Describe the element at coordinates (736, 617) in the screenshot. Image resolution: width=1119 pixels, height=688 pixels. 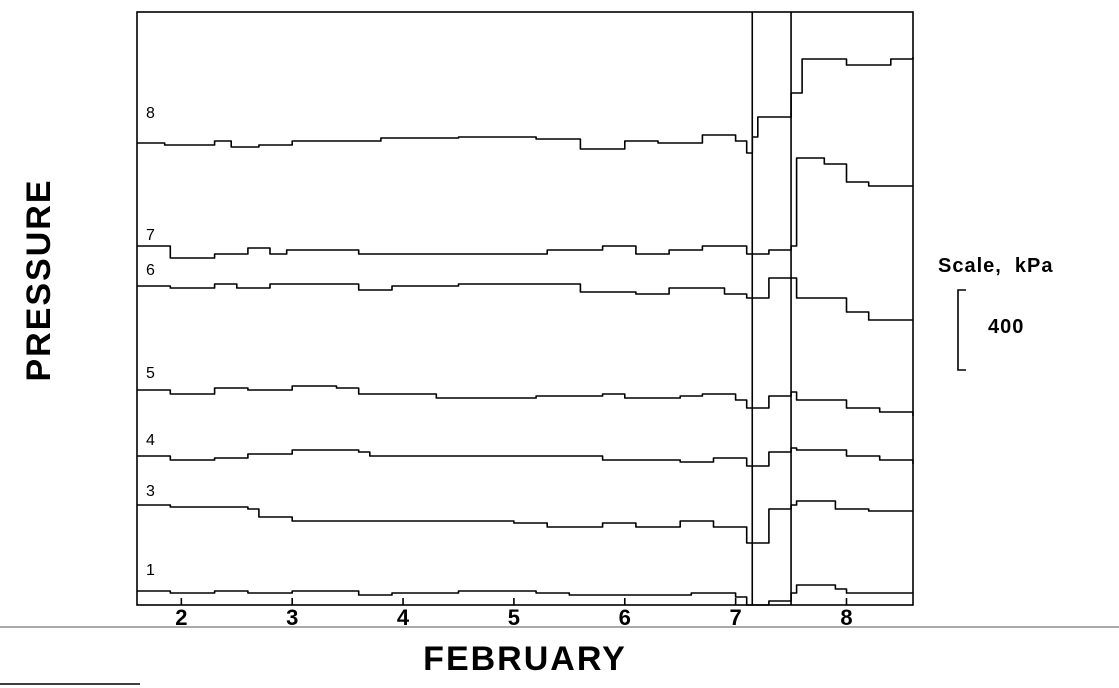
I see `x-tick-label-7: 7` at that location.